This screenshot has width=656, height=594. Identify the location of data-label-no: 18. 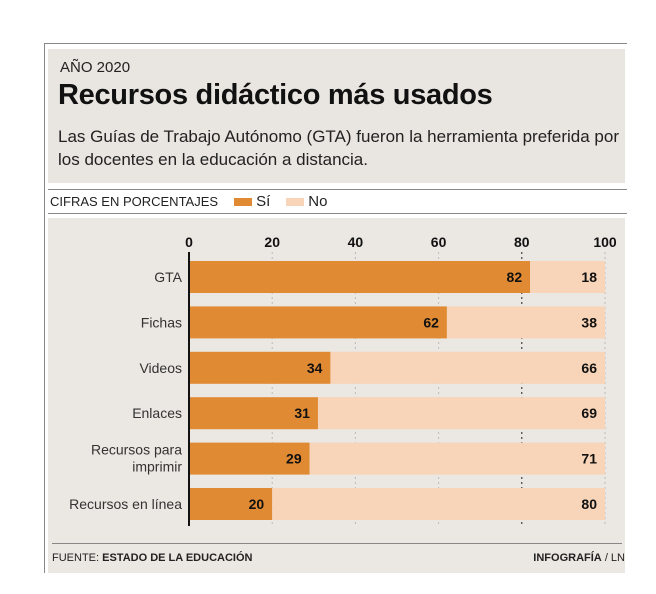
(589, 277).